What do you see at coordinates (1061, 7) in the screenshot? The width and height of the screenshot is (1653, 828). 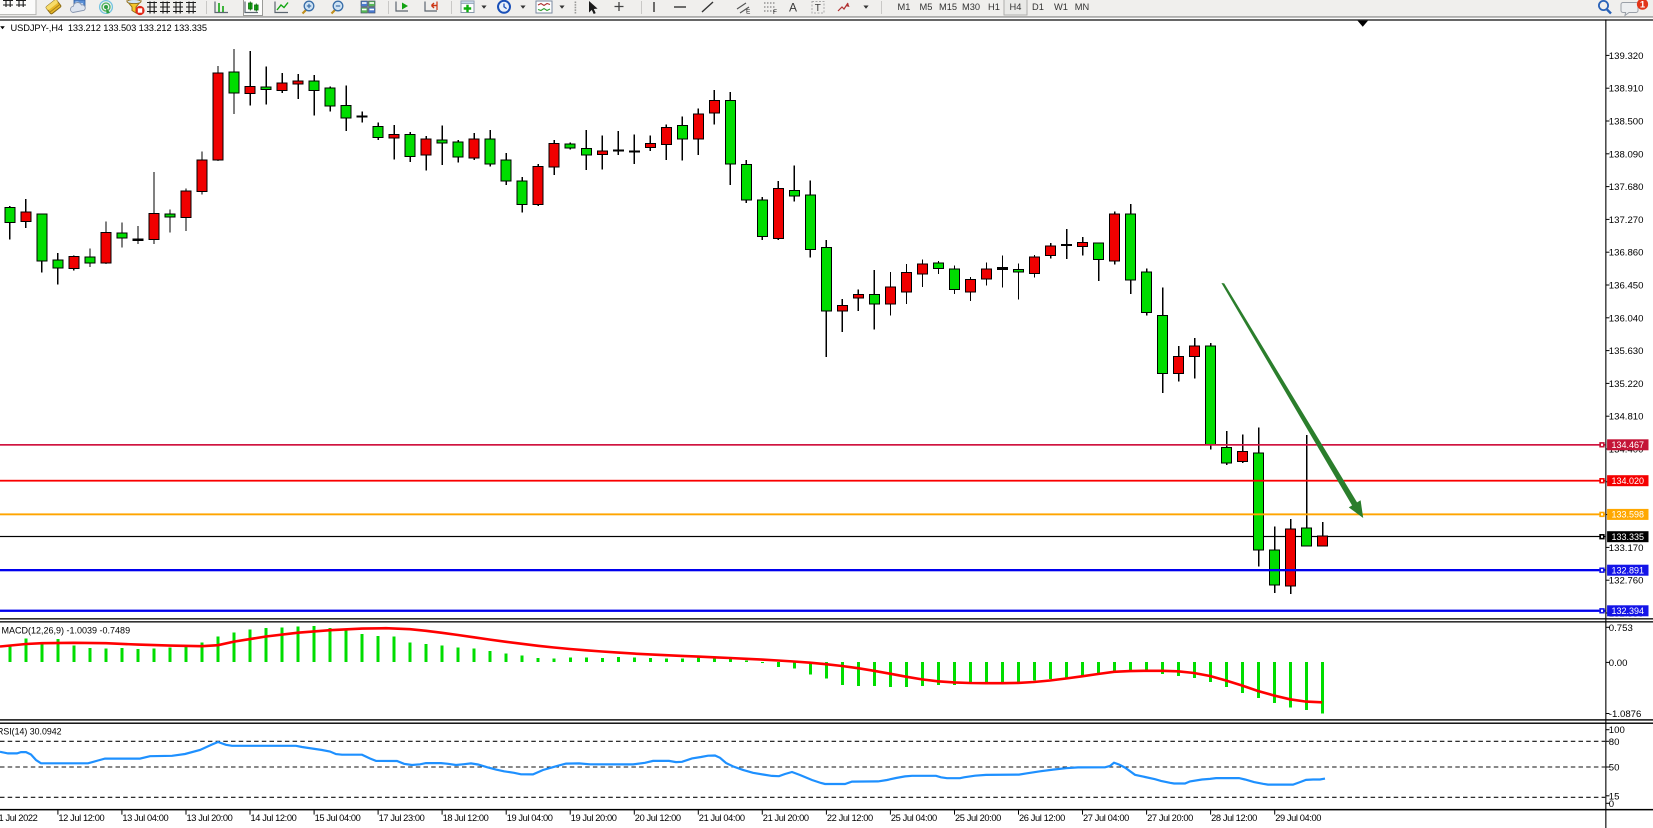 I see `svg-text: W1` at bounding box center [1061, 7].